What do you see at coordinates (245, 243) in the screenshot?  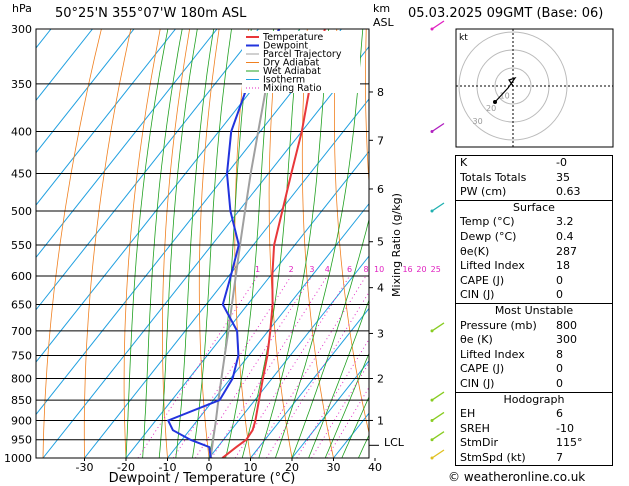 I see `parcel-trajectory-line` at bounding box center [245, 243].